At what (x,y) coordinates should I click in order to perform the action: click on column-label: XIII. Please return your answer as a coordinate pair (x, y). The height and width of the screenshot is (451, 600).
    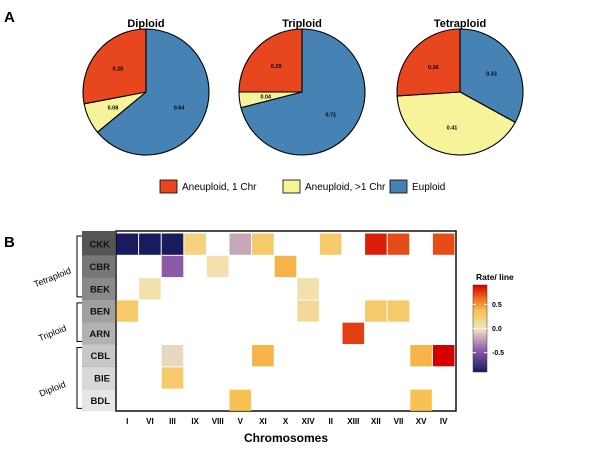
    Looking at the image, I should click on (353, 421).